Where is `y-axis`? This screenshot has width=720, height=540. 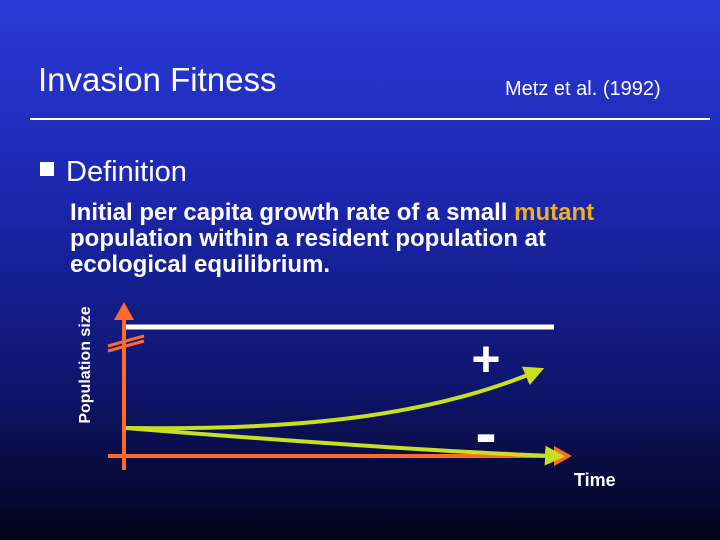 y-axis is located at coordinates (124, 386).